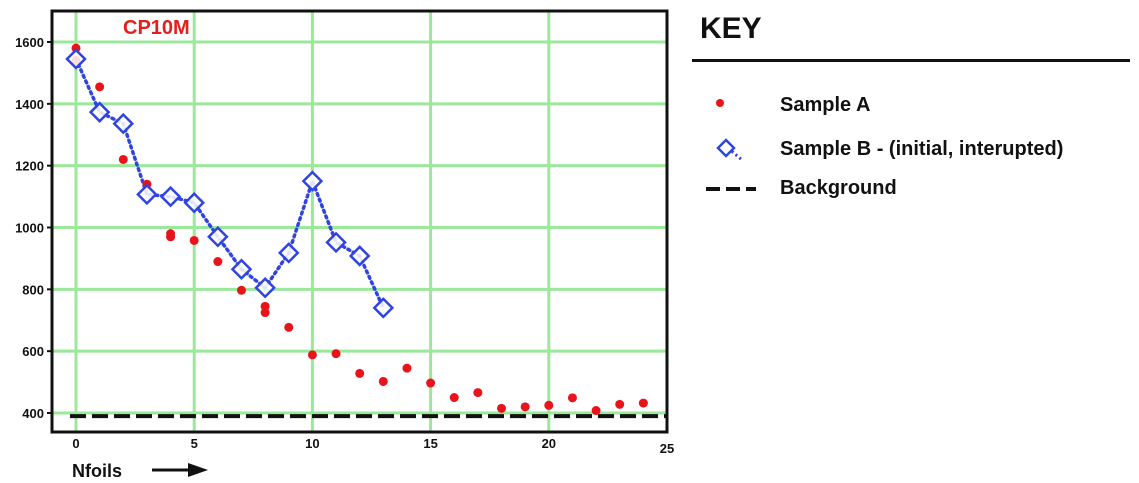  What do you see at coordinates (729, 150) in the screenshot?
I see `legend-diamond-icon` at bounding box center [729, 150].